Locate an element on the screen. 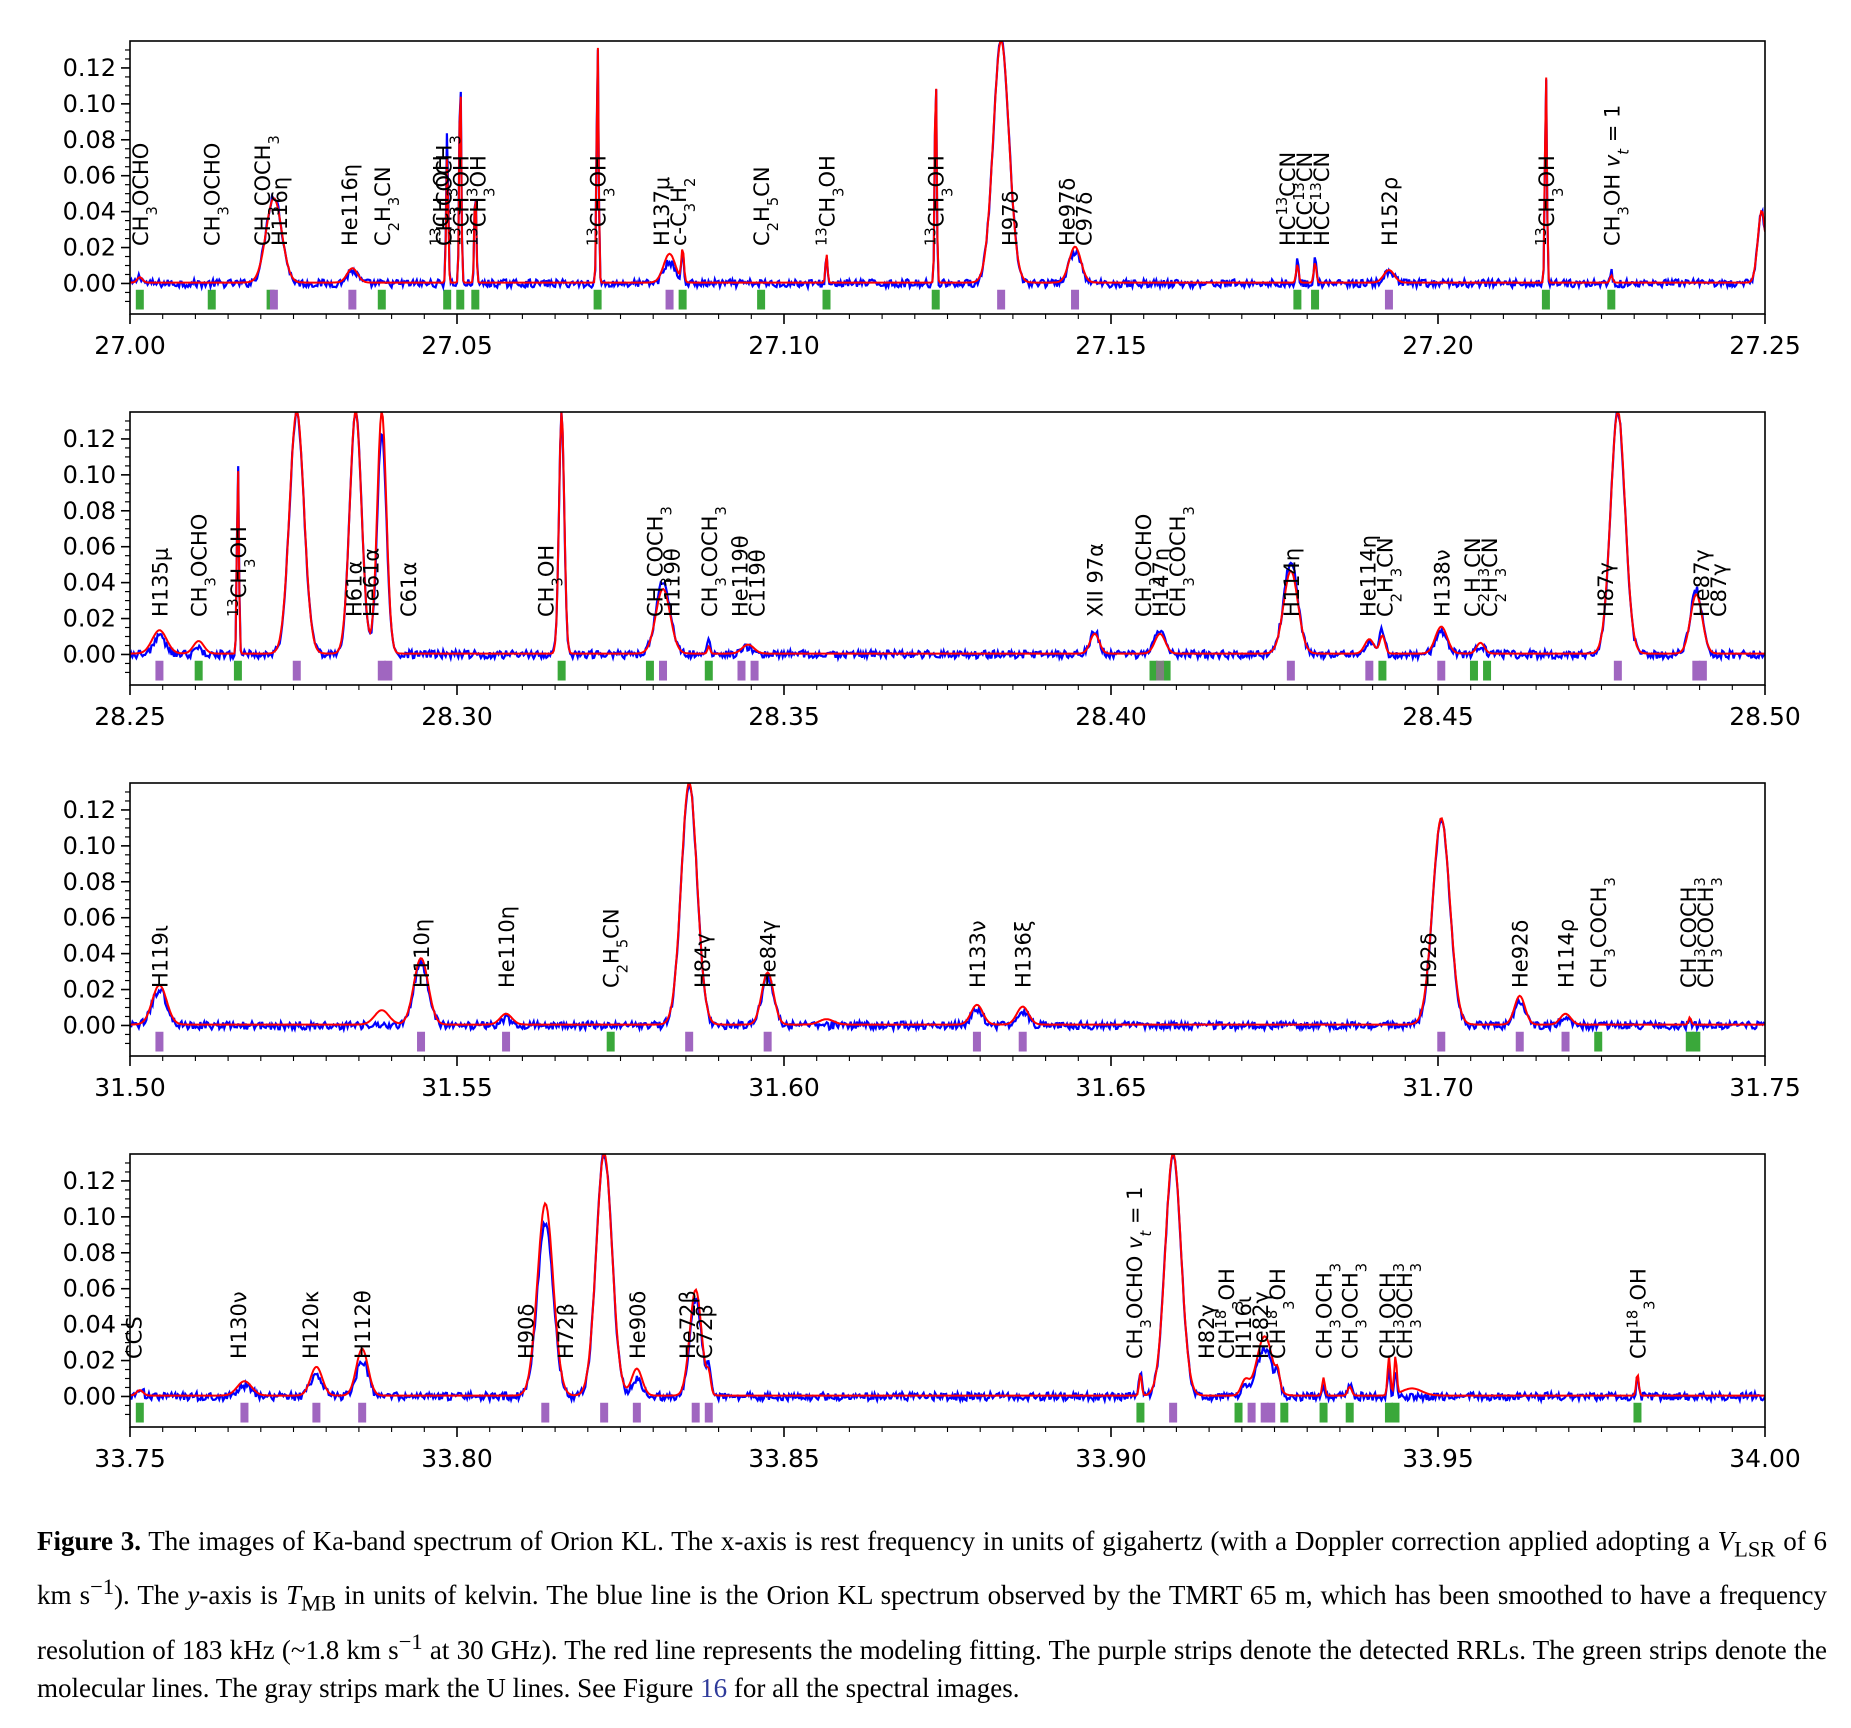  x-tick-label: 31.70 is located at coordinates (1438, 1087).